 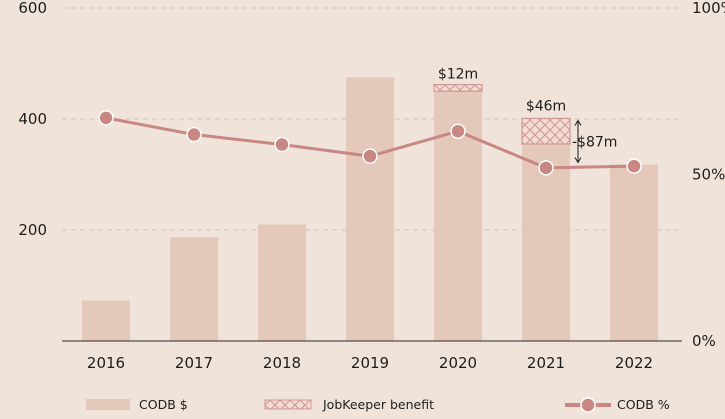 What do you see at coordinates (32, 230) in the screenshot?
I see `y-tick-label: 200` at bounding box center [32, 230].